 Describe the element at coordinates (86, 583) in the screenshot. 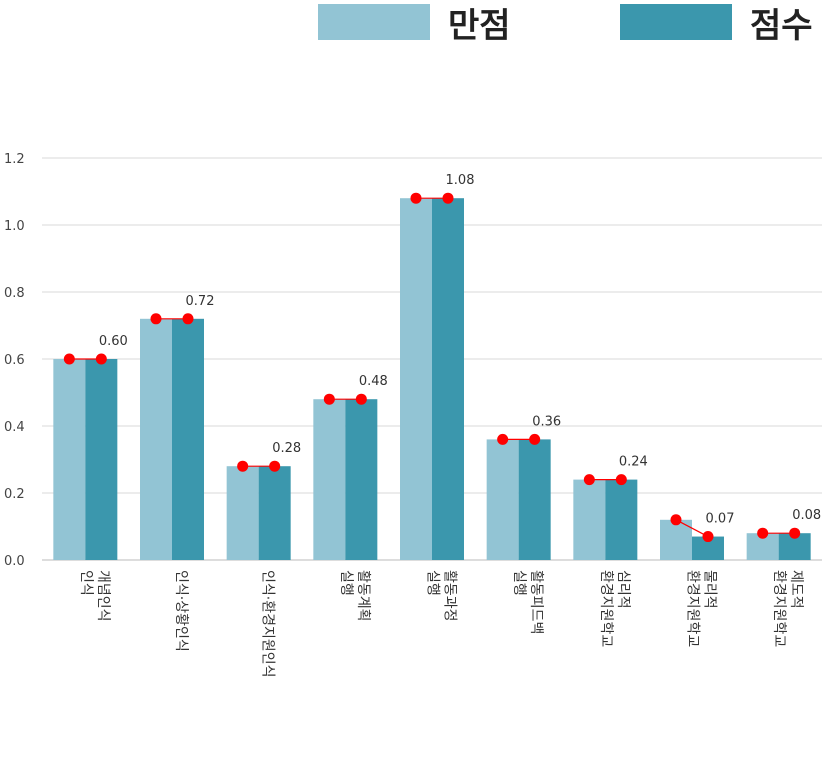

I see `x-tick-label-0-0: 인식` at that location.